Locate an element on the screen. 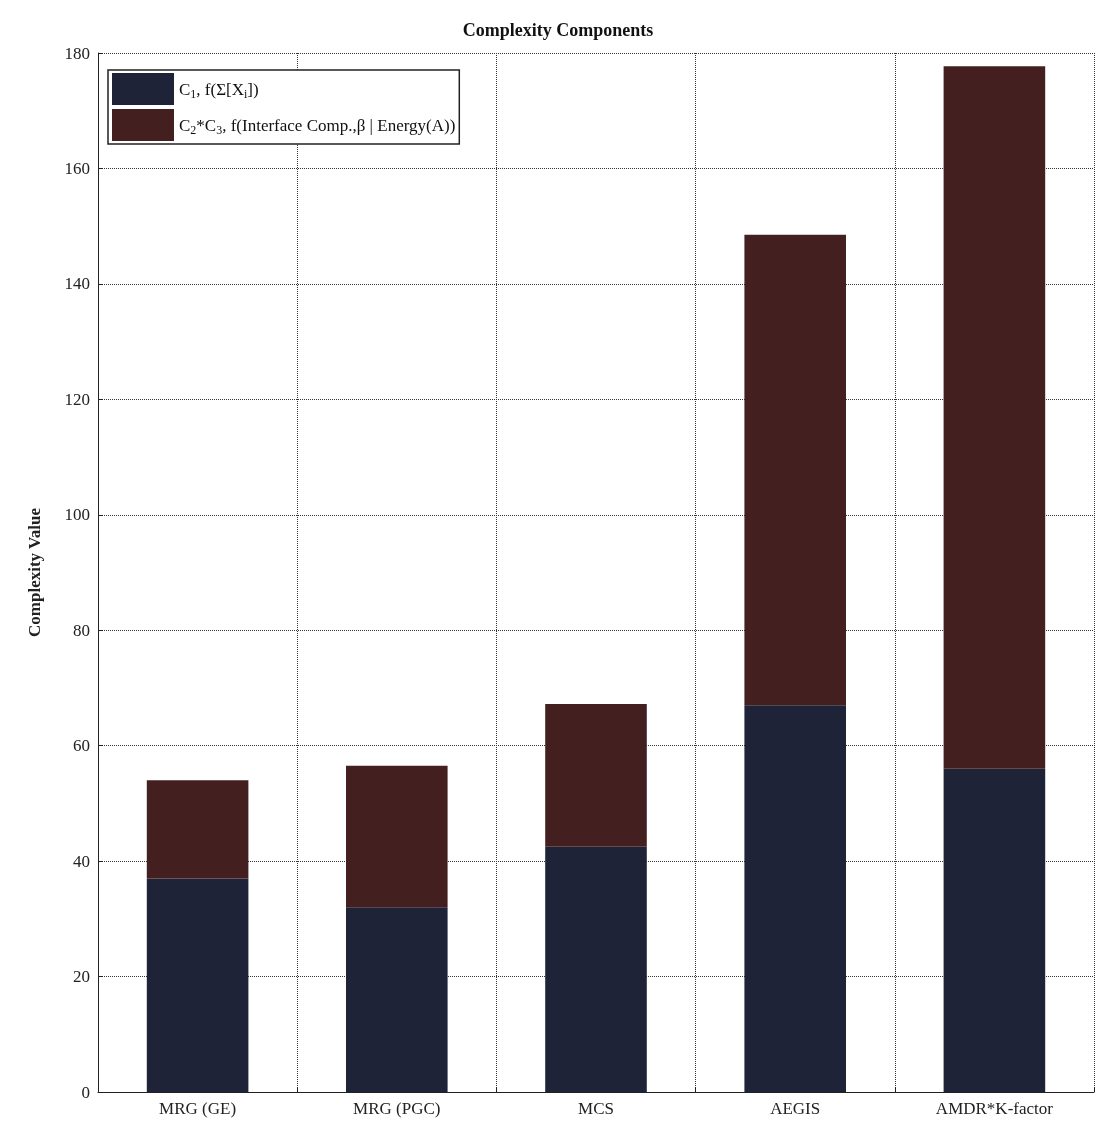 This screenshot has height=1136, width=1118. y-tick-label: 20 is located at coordinates (81, 977).